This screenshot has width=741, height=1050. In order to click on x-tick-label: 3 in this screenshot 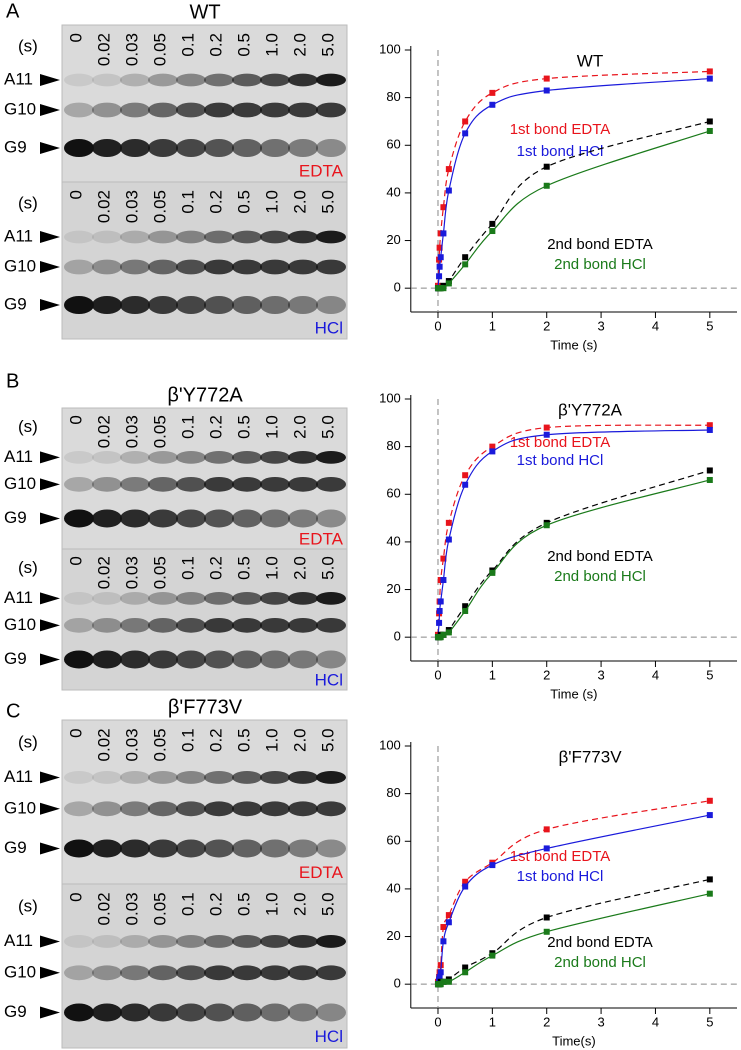, I will do `click(600, 1021)`.